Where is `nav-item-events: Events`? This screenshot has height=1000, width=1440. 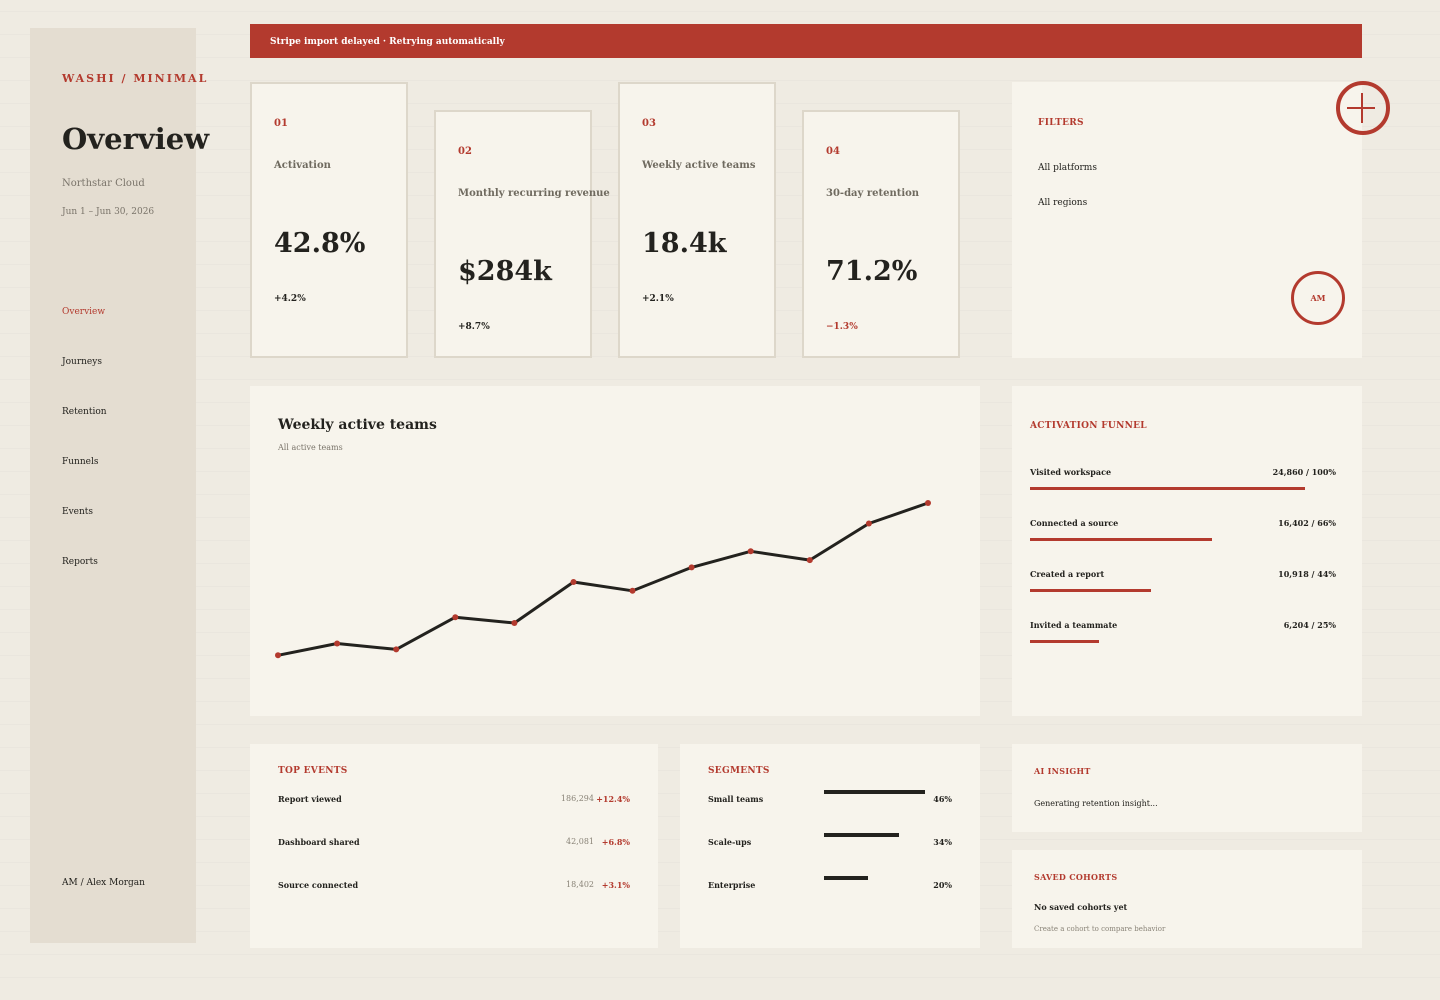
nav-item-events: Events is located at coordinates (78, 512).